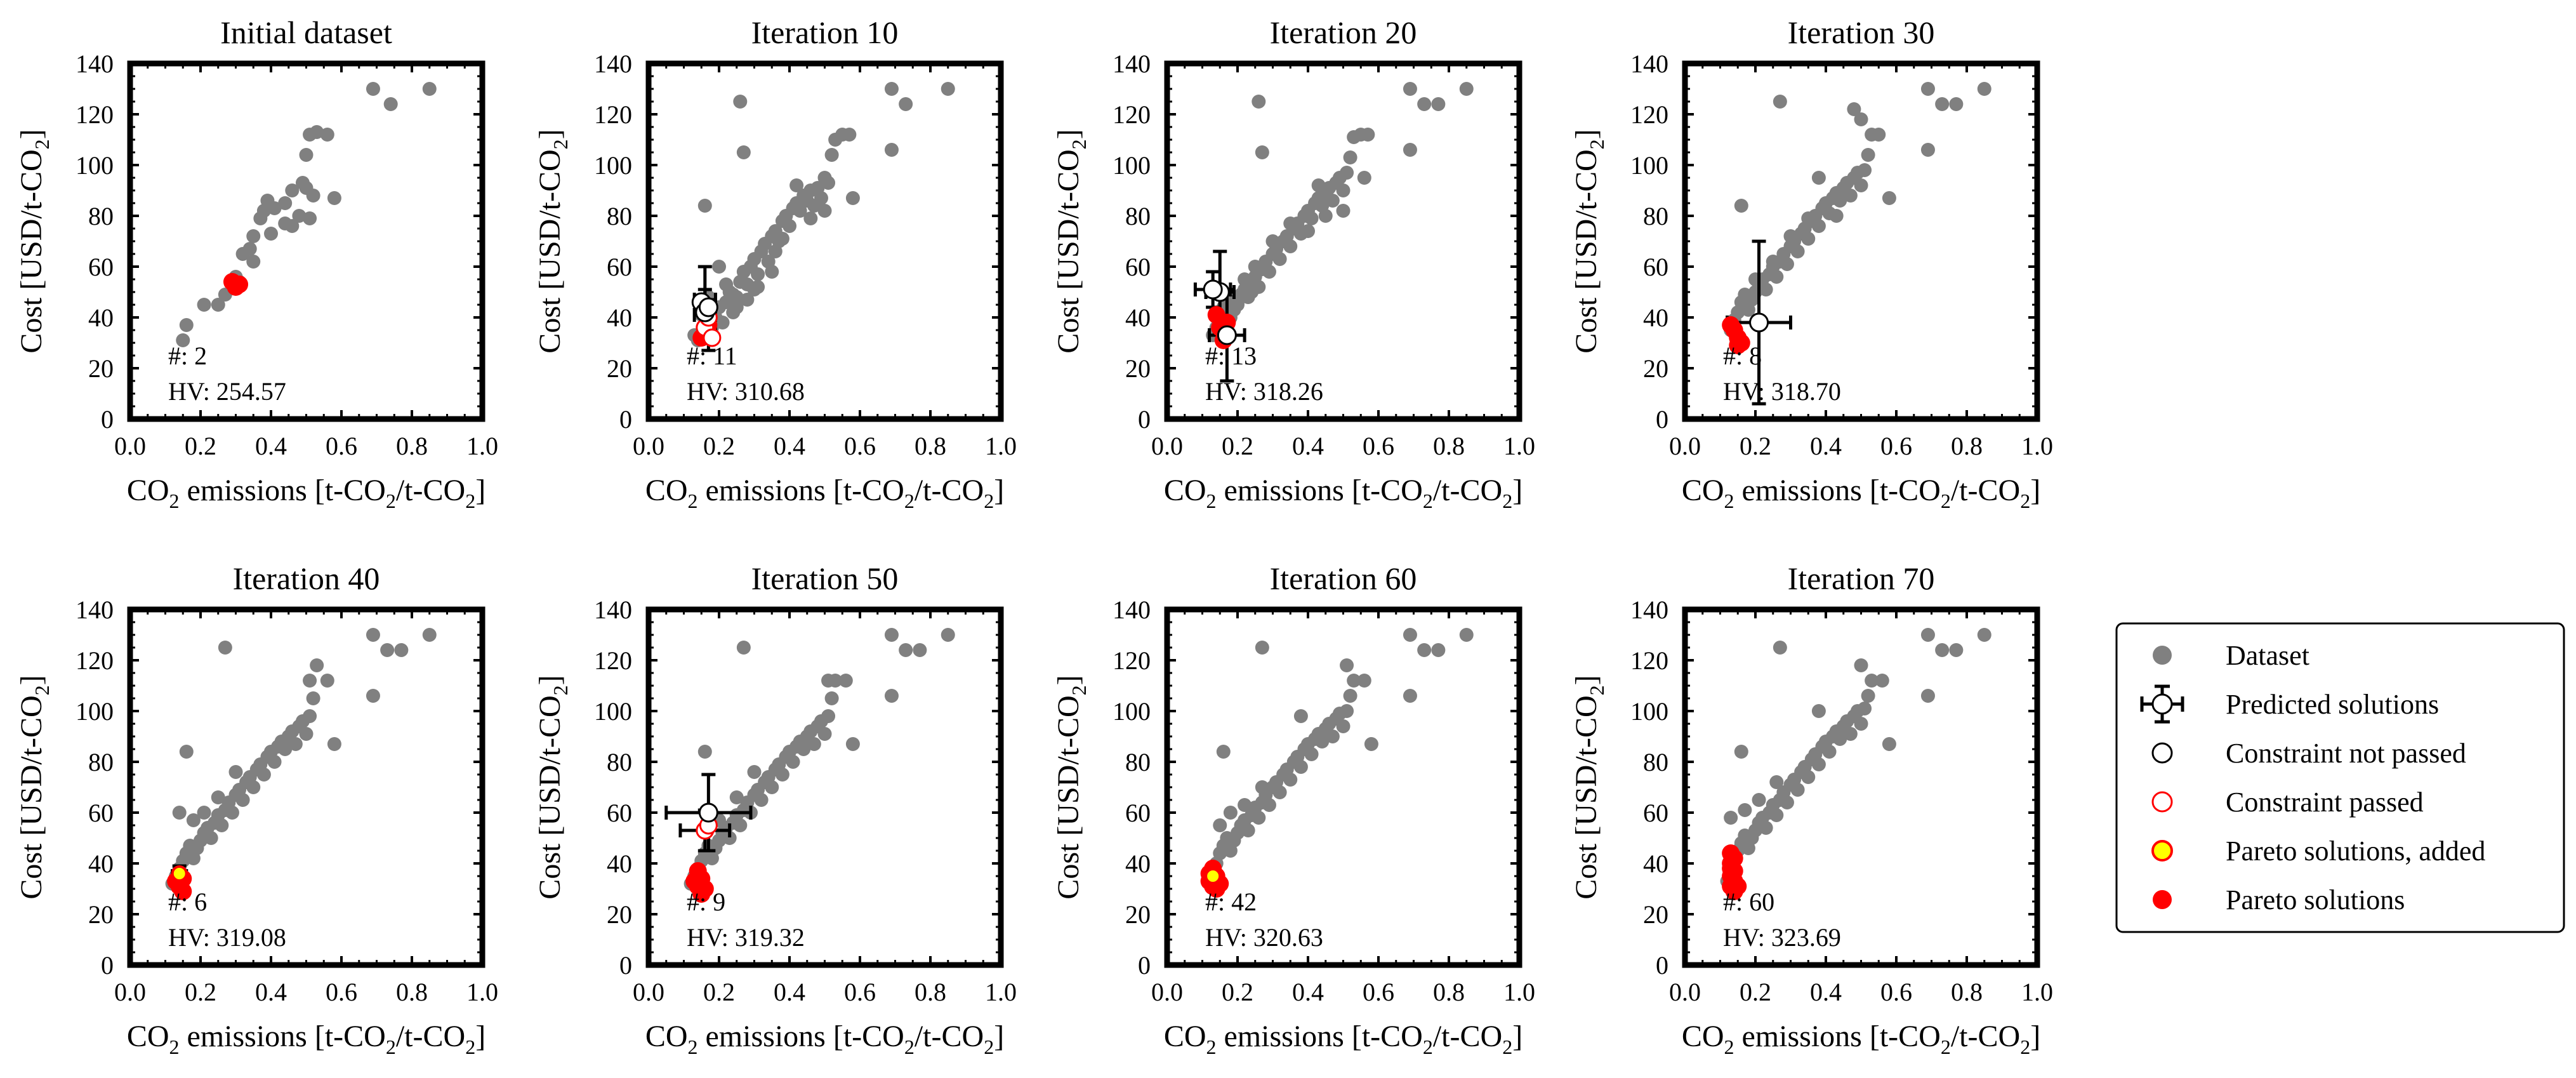 This screenshot has width=2576, height=1078. I want to click on y-tick-label: 120, so click(1132, 114).